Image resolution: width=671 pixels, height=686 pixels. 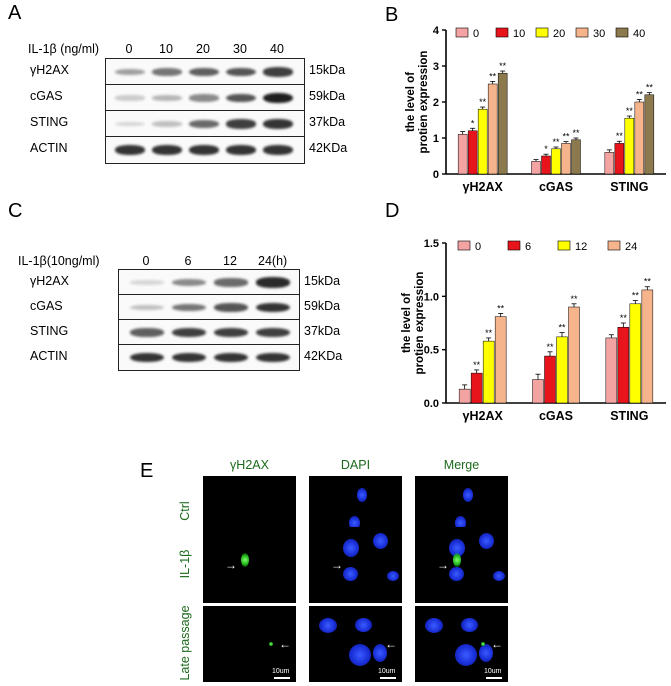 I want to click on y-tick-label: 4, so click(x=436, y=31).